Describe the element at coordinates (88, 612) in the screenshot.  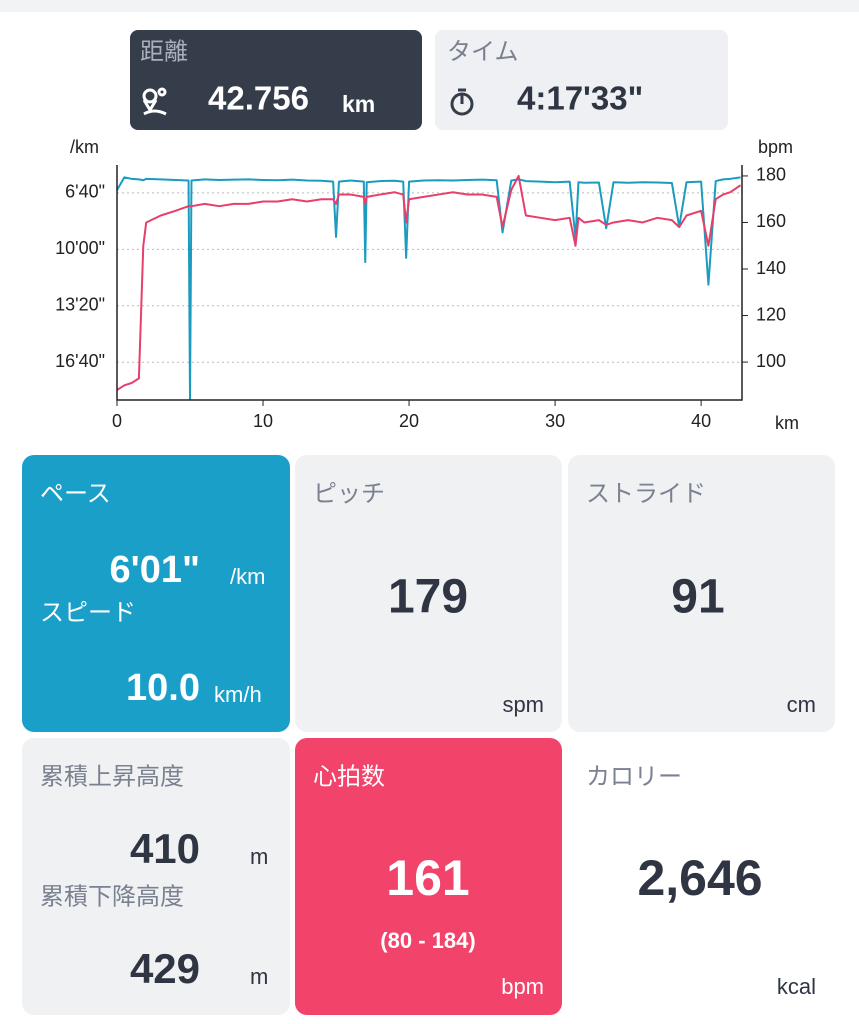
I see `speed-label: スピード` at that location.